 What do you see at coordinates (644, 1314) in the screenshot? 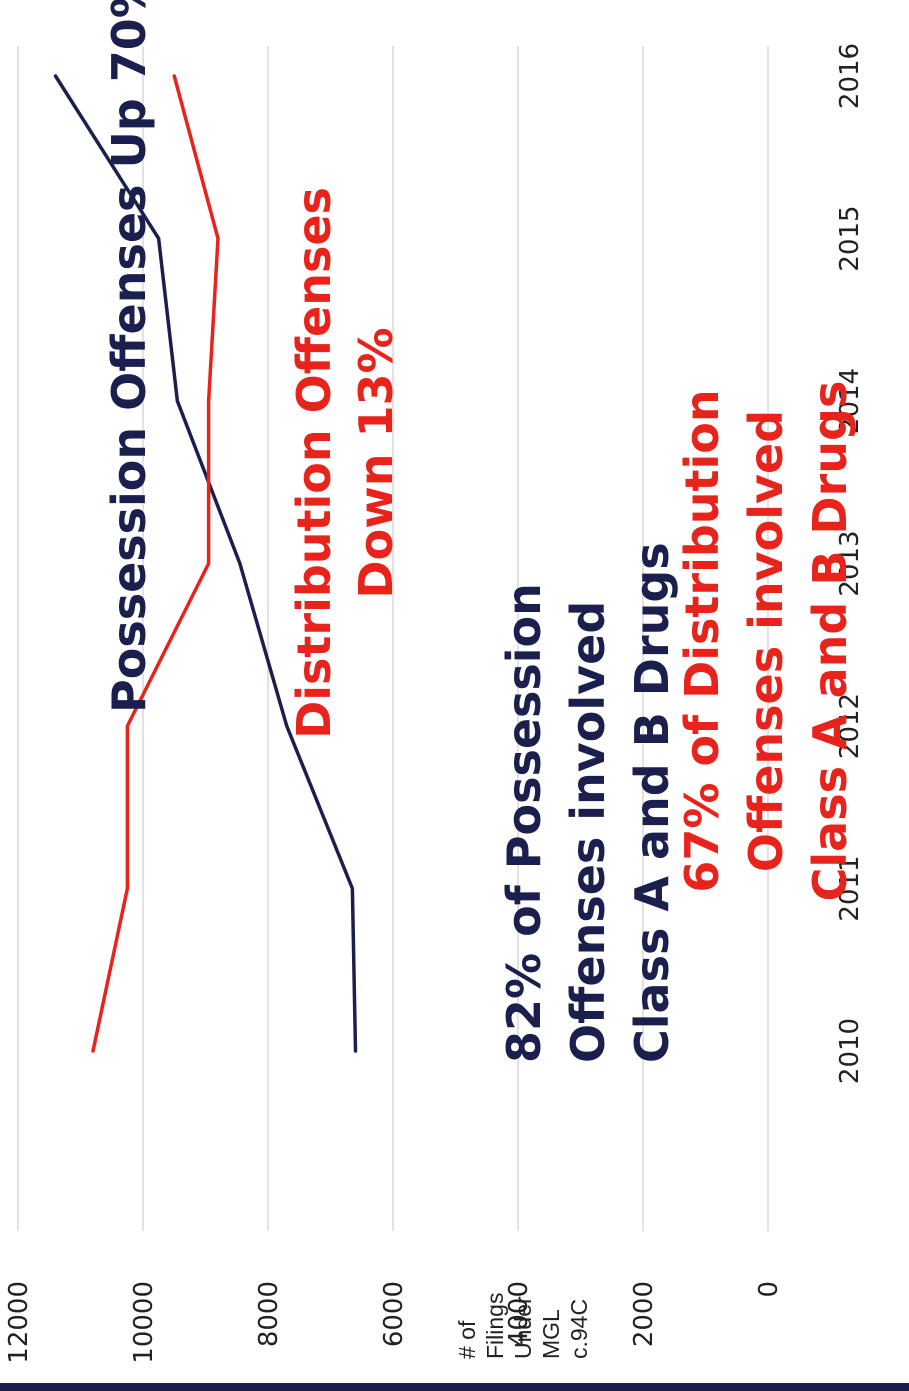
I see `y-tick-label: 2000` at bounding box center [644, 1314].